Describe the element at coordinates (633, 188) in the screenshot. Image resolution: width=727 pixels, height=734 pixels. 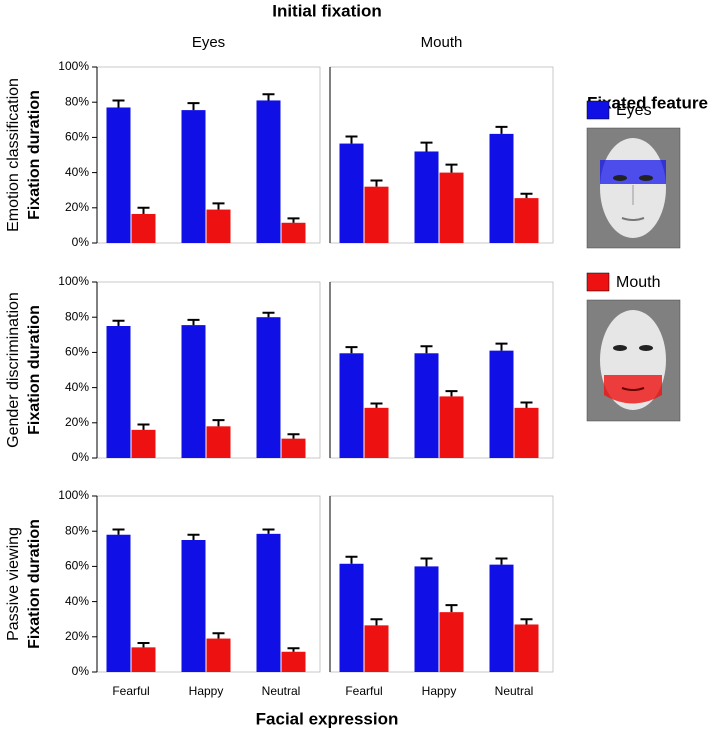
I see `face-eyes` at that location.